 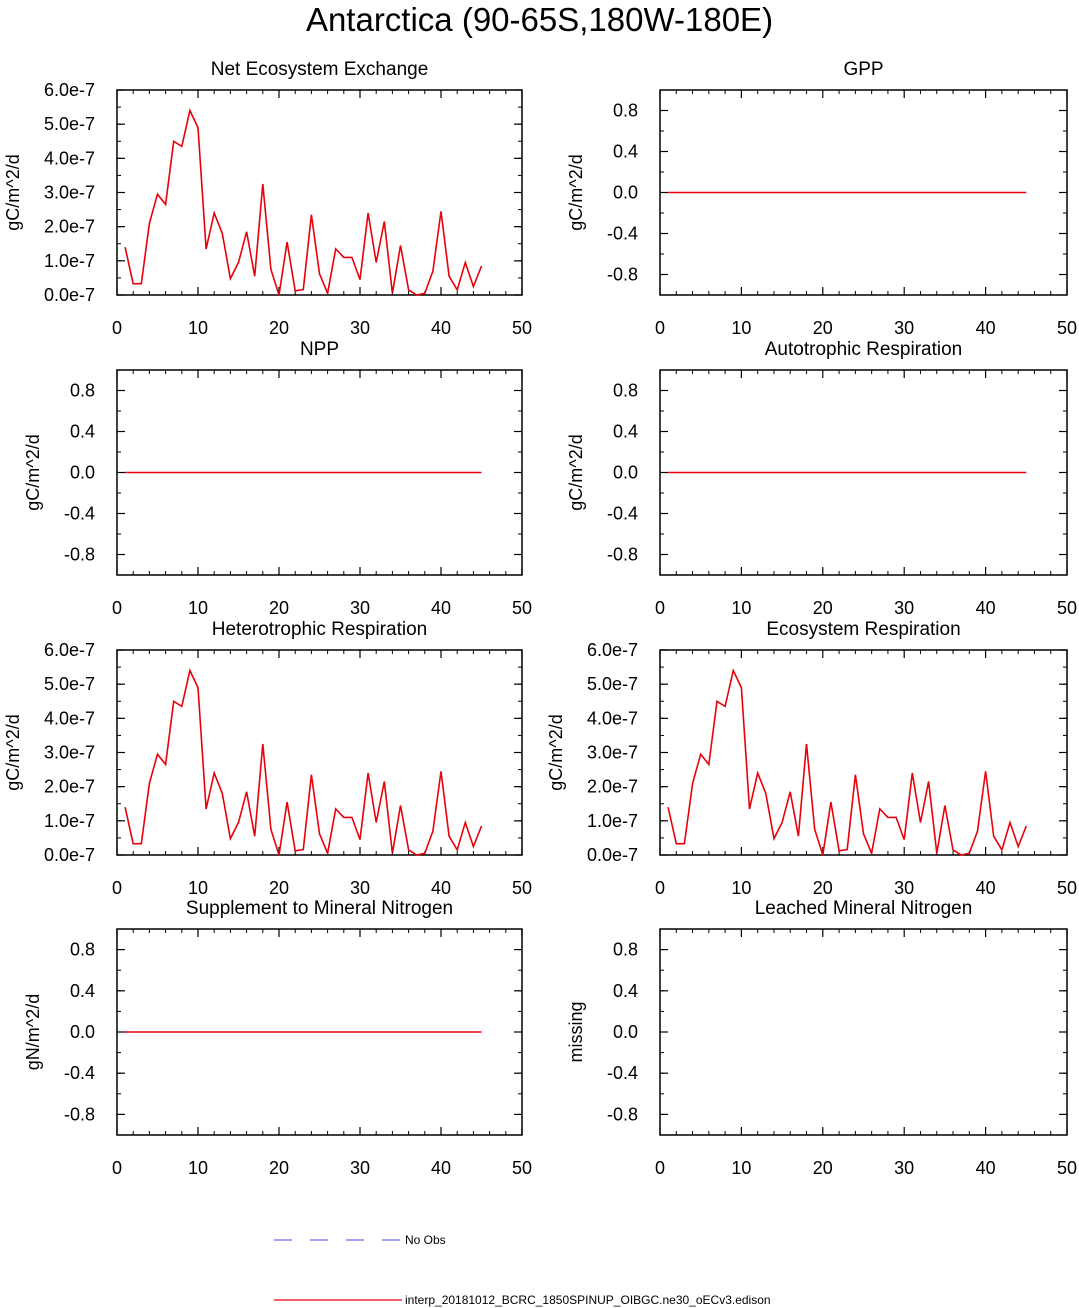 I want to click on panel-title: Autotrophic Respiration, so click(x=864, y=349).